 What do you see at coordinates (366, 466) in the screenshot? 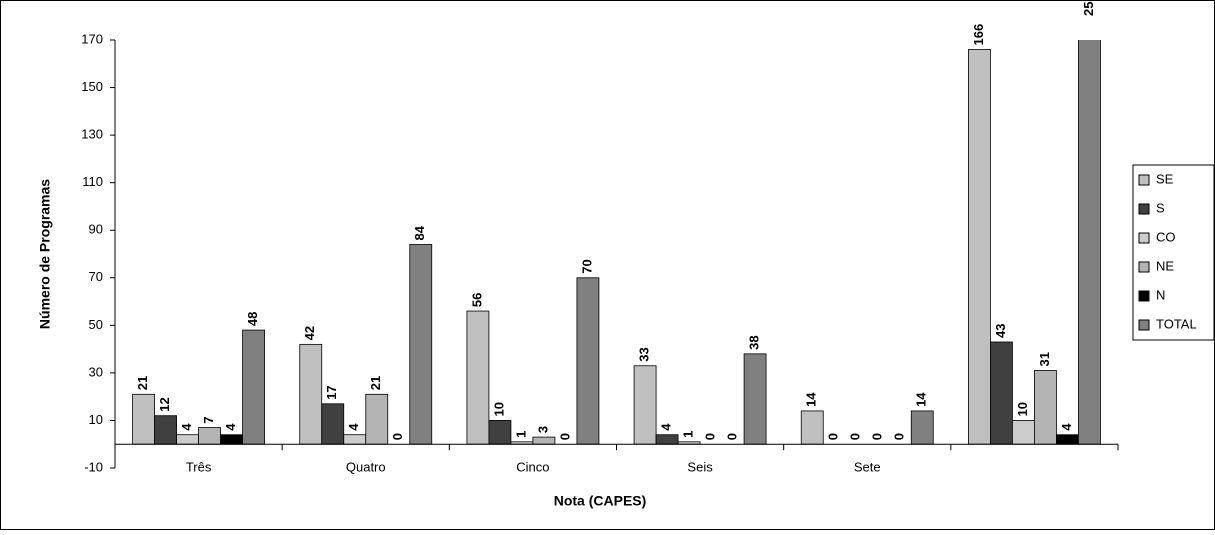
I see `x-tick-label: Quatro` at bounding box center [366, 466].